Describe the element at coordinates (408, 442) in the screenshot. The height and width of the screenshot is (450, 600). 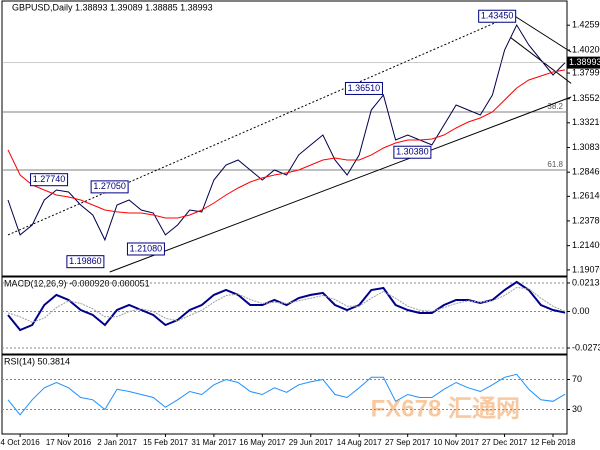
I see `x-tick-label: 27 Sep 2017` at that location.